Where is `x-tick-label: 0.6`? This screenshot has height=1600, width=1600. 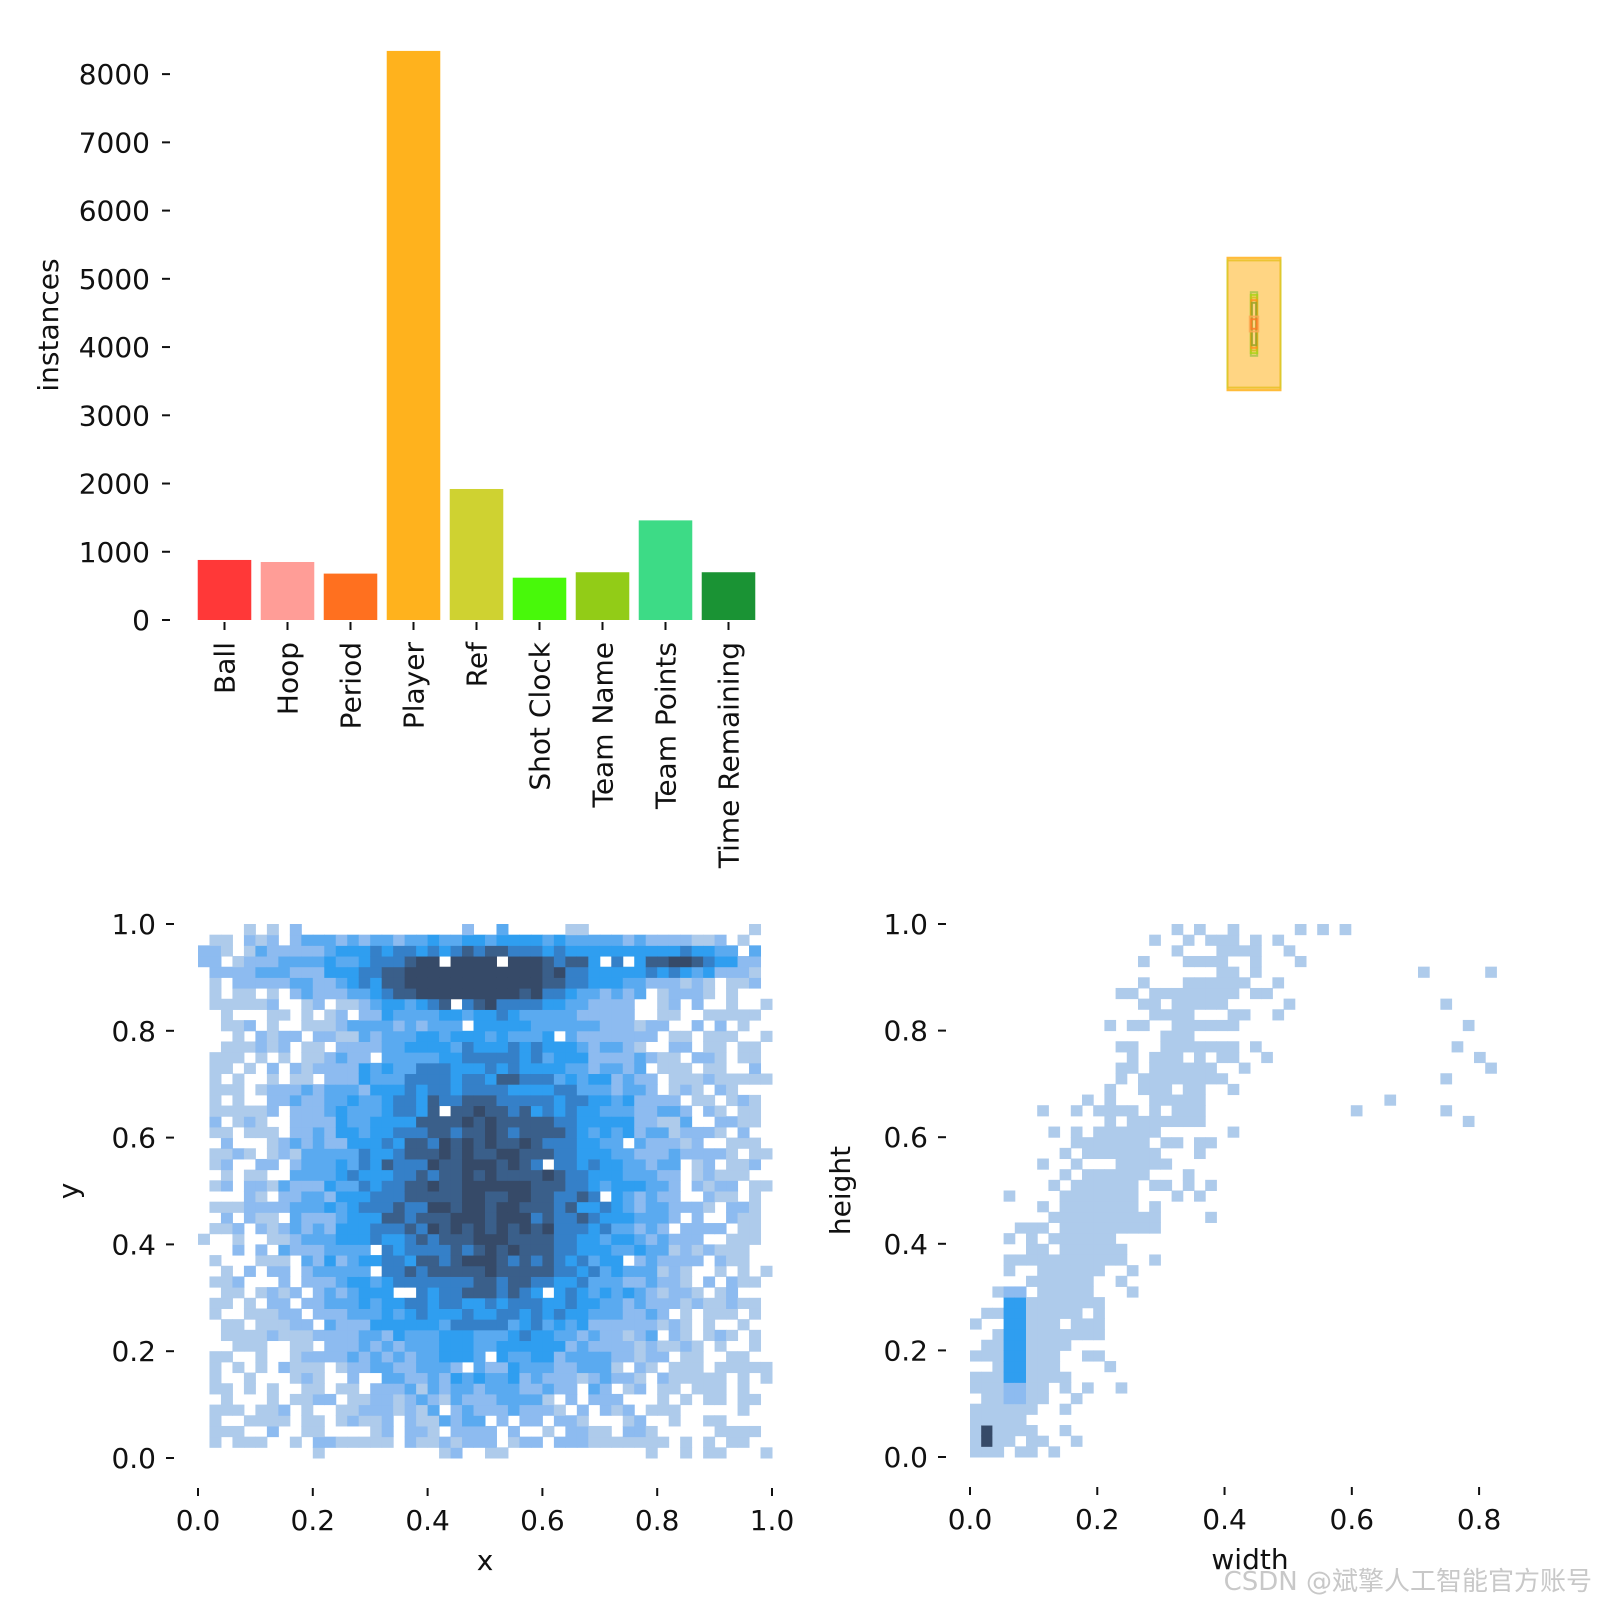
x-tick-label: 0.6 is located at coordinates (542, 1520).